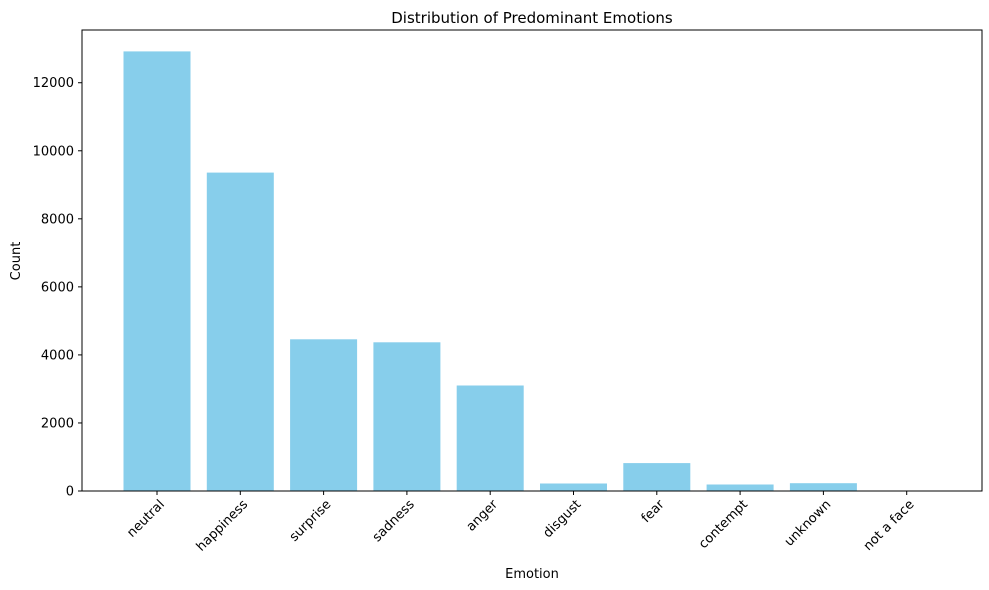 The width and height of the screenshot is (989, 590). I want to click on x-tick-label: happiness, so click(223, 526).